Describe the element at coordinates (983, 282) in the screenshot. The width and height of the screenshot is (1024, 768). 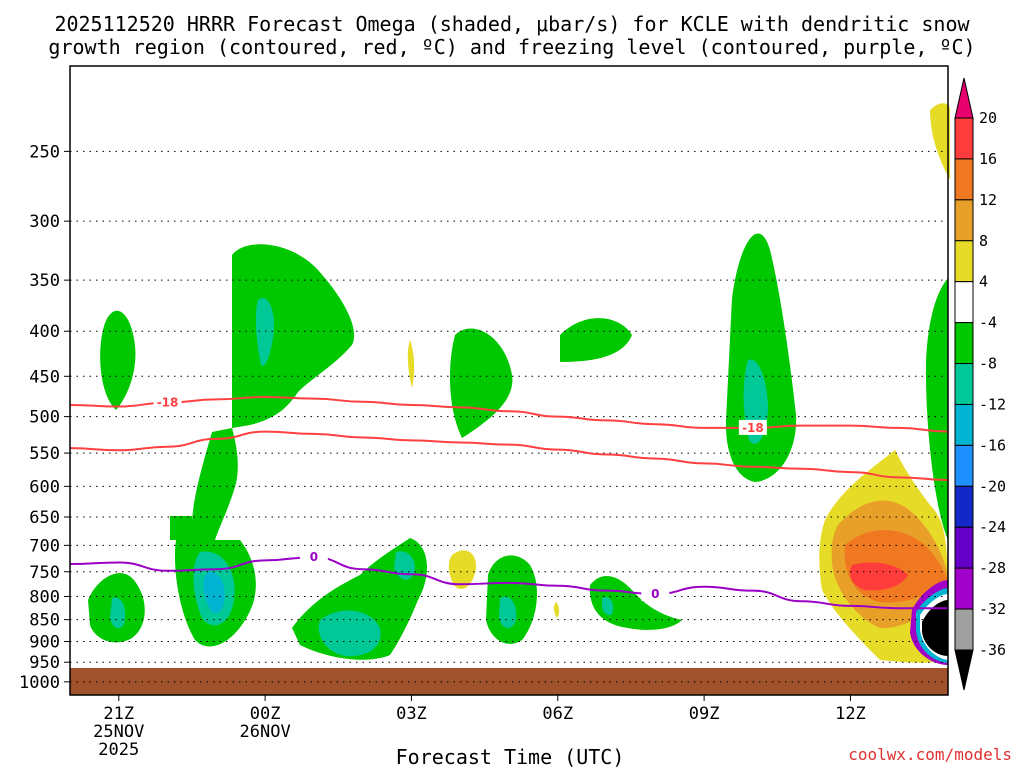
I see `colorbar-tick-label: 4` at that location.